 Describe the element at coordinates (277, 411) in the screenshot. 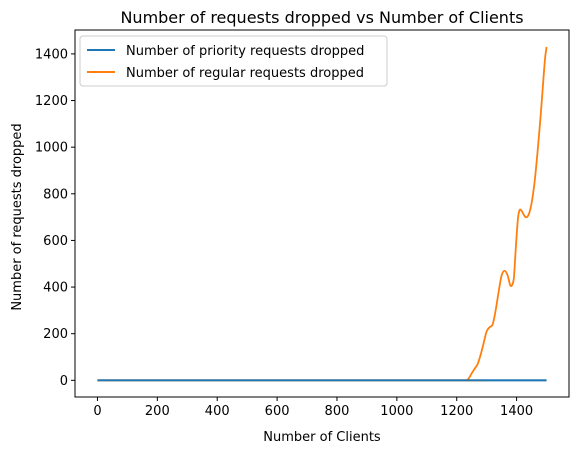

I see `x-tick-label: 600` at that location.